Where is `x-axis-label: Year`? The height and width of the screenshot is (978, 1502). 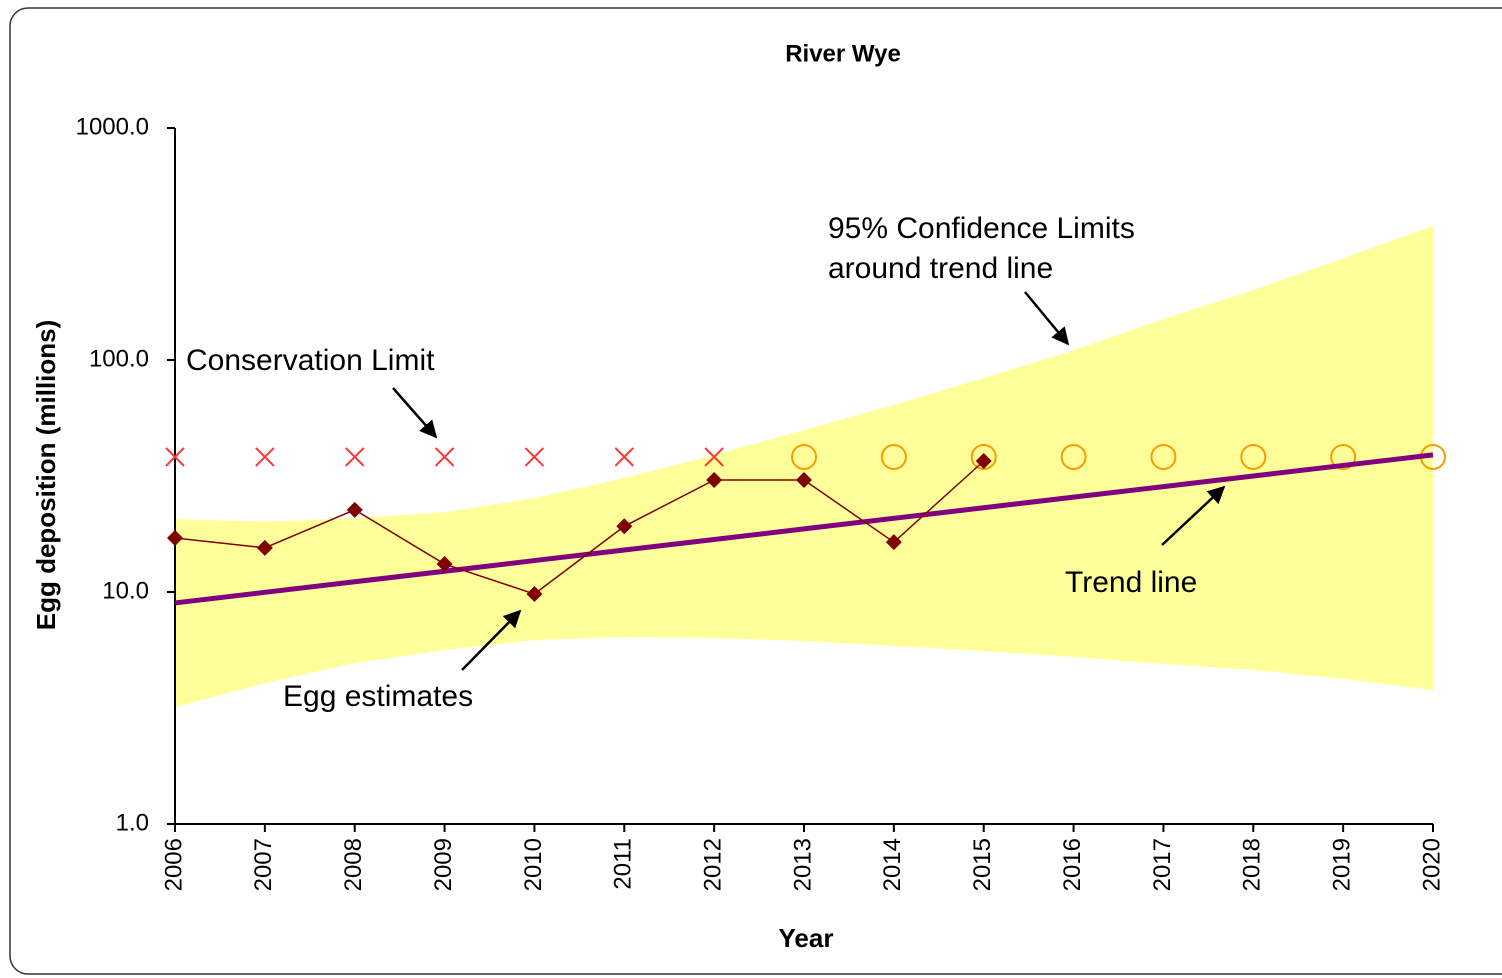 x-axis-label: Year is located at coordinates (806, 938).